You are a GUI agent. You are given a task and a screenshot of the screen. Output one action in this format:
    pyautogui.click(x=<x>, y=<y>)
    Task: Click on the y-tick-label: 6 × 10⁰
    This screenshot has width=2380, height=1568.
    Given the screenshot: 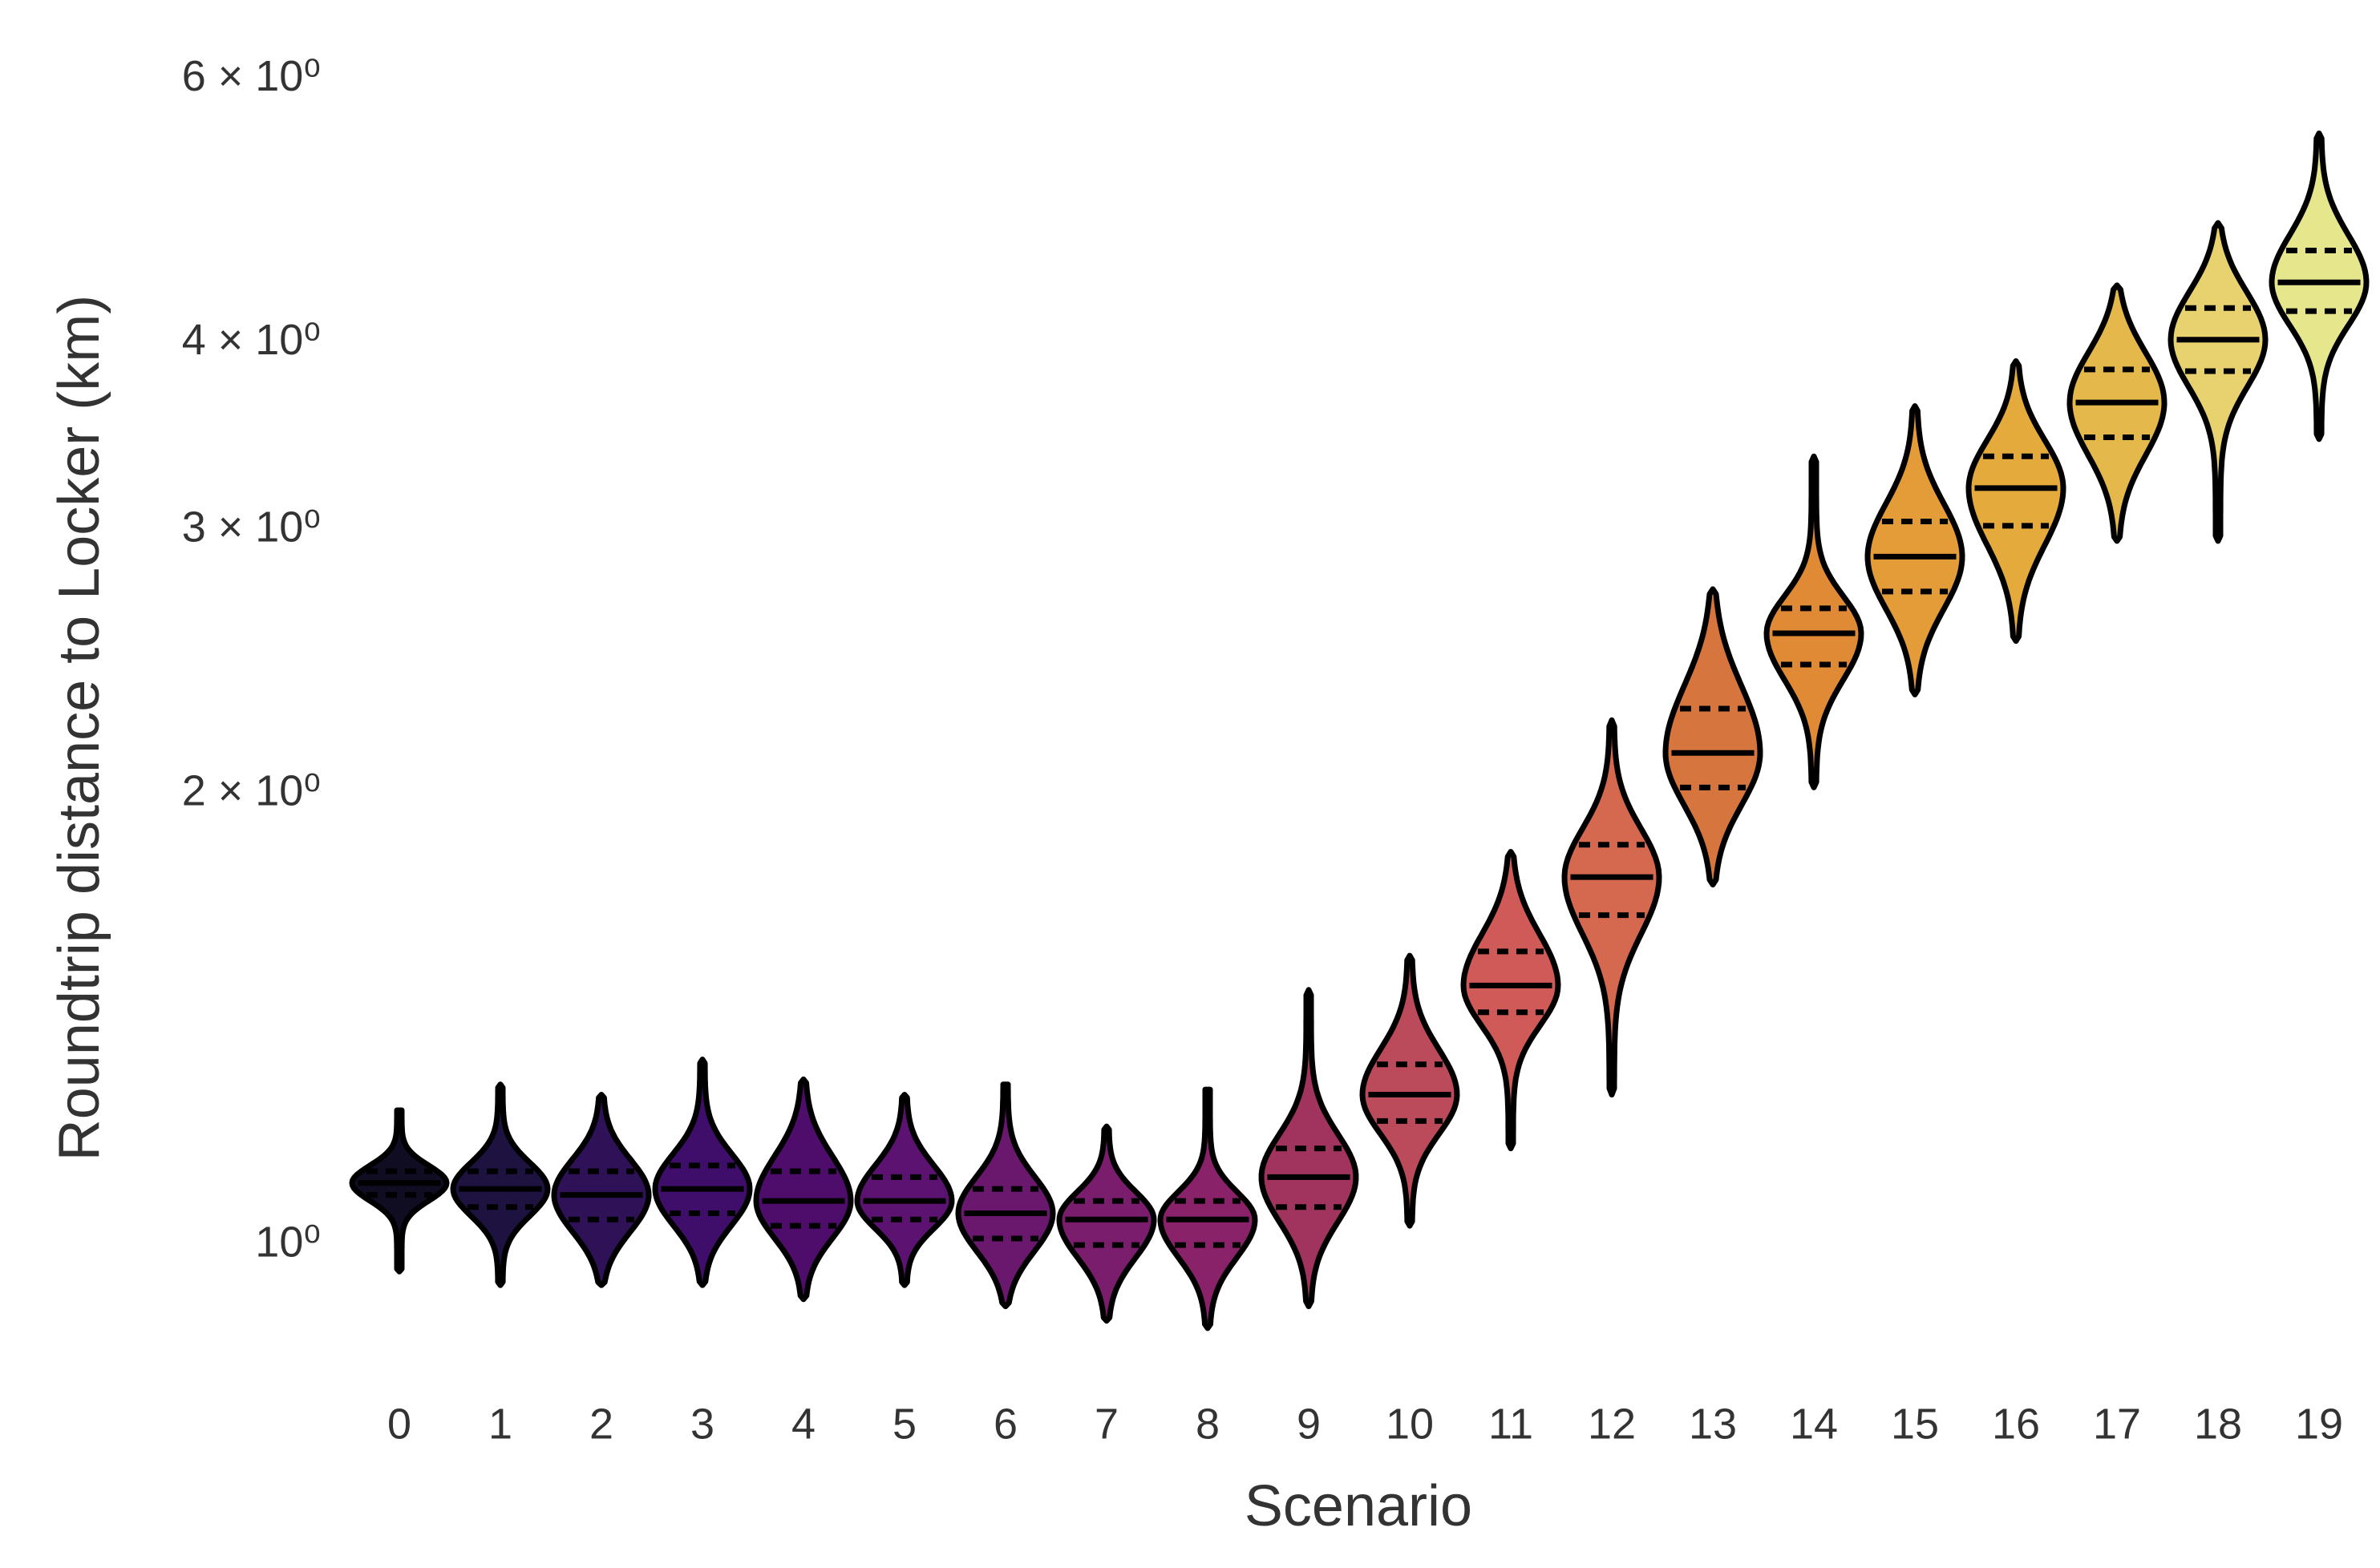 What is the action you would take?
    pyautogui.click(x=251, y=76)
    